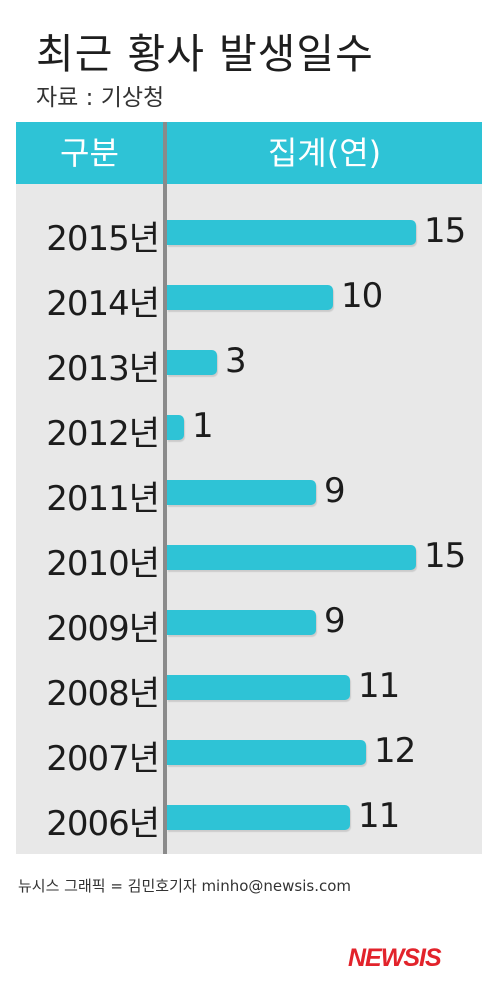 This screenshot has width=499, height=989. I want to click on credit-line: 뉴시스 그래픽 = 김민호기자 minho@newsis.com, so click(185, 886).